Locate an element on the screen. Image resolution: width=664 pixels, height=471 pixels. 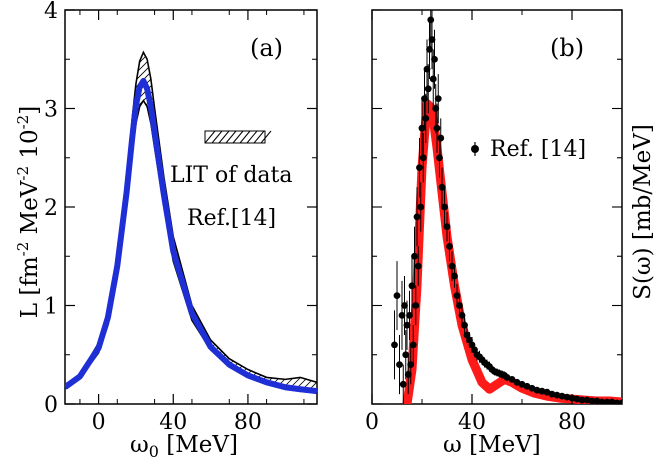
panel-a-ylabel: L [fm-2 MeV-2 10-2] is located at coordinates (28, 212).